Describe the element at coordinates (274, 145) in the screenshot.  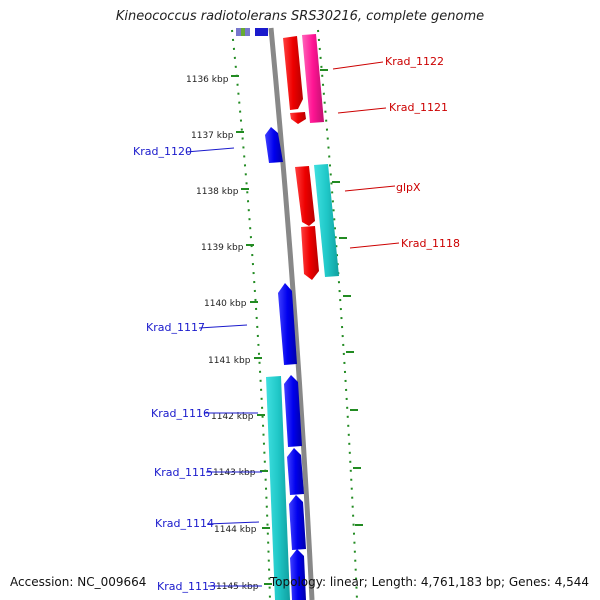
I see `gene-krad-1120-cds` at that location.